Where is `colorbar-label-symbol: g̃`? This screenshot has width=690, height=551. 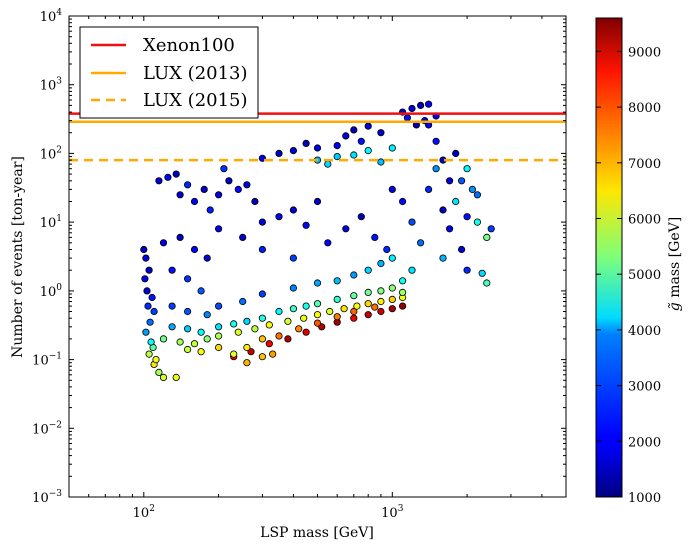
colorbar-label-symbol: g̃ is located at coordinates (675, 306).